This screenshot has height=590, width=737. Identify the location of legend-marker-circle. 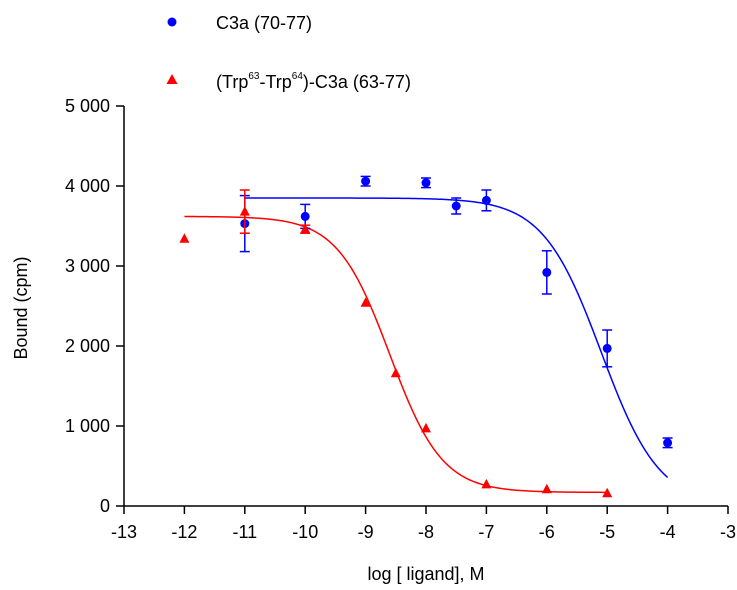
(172, 22).